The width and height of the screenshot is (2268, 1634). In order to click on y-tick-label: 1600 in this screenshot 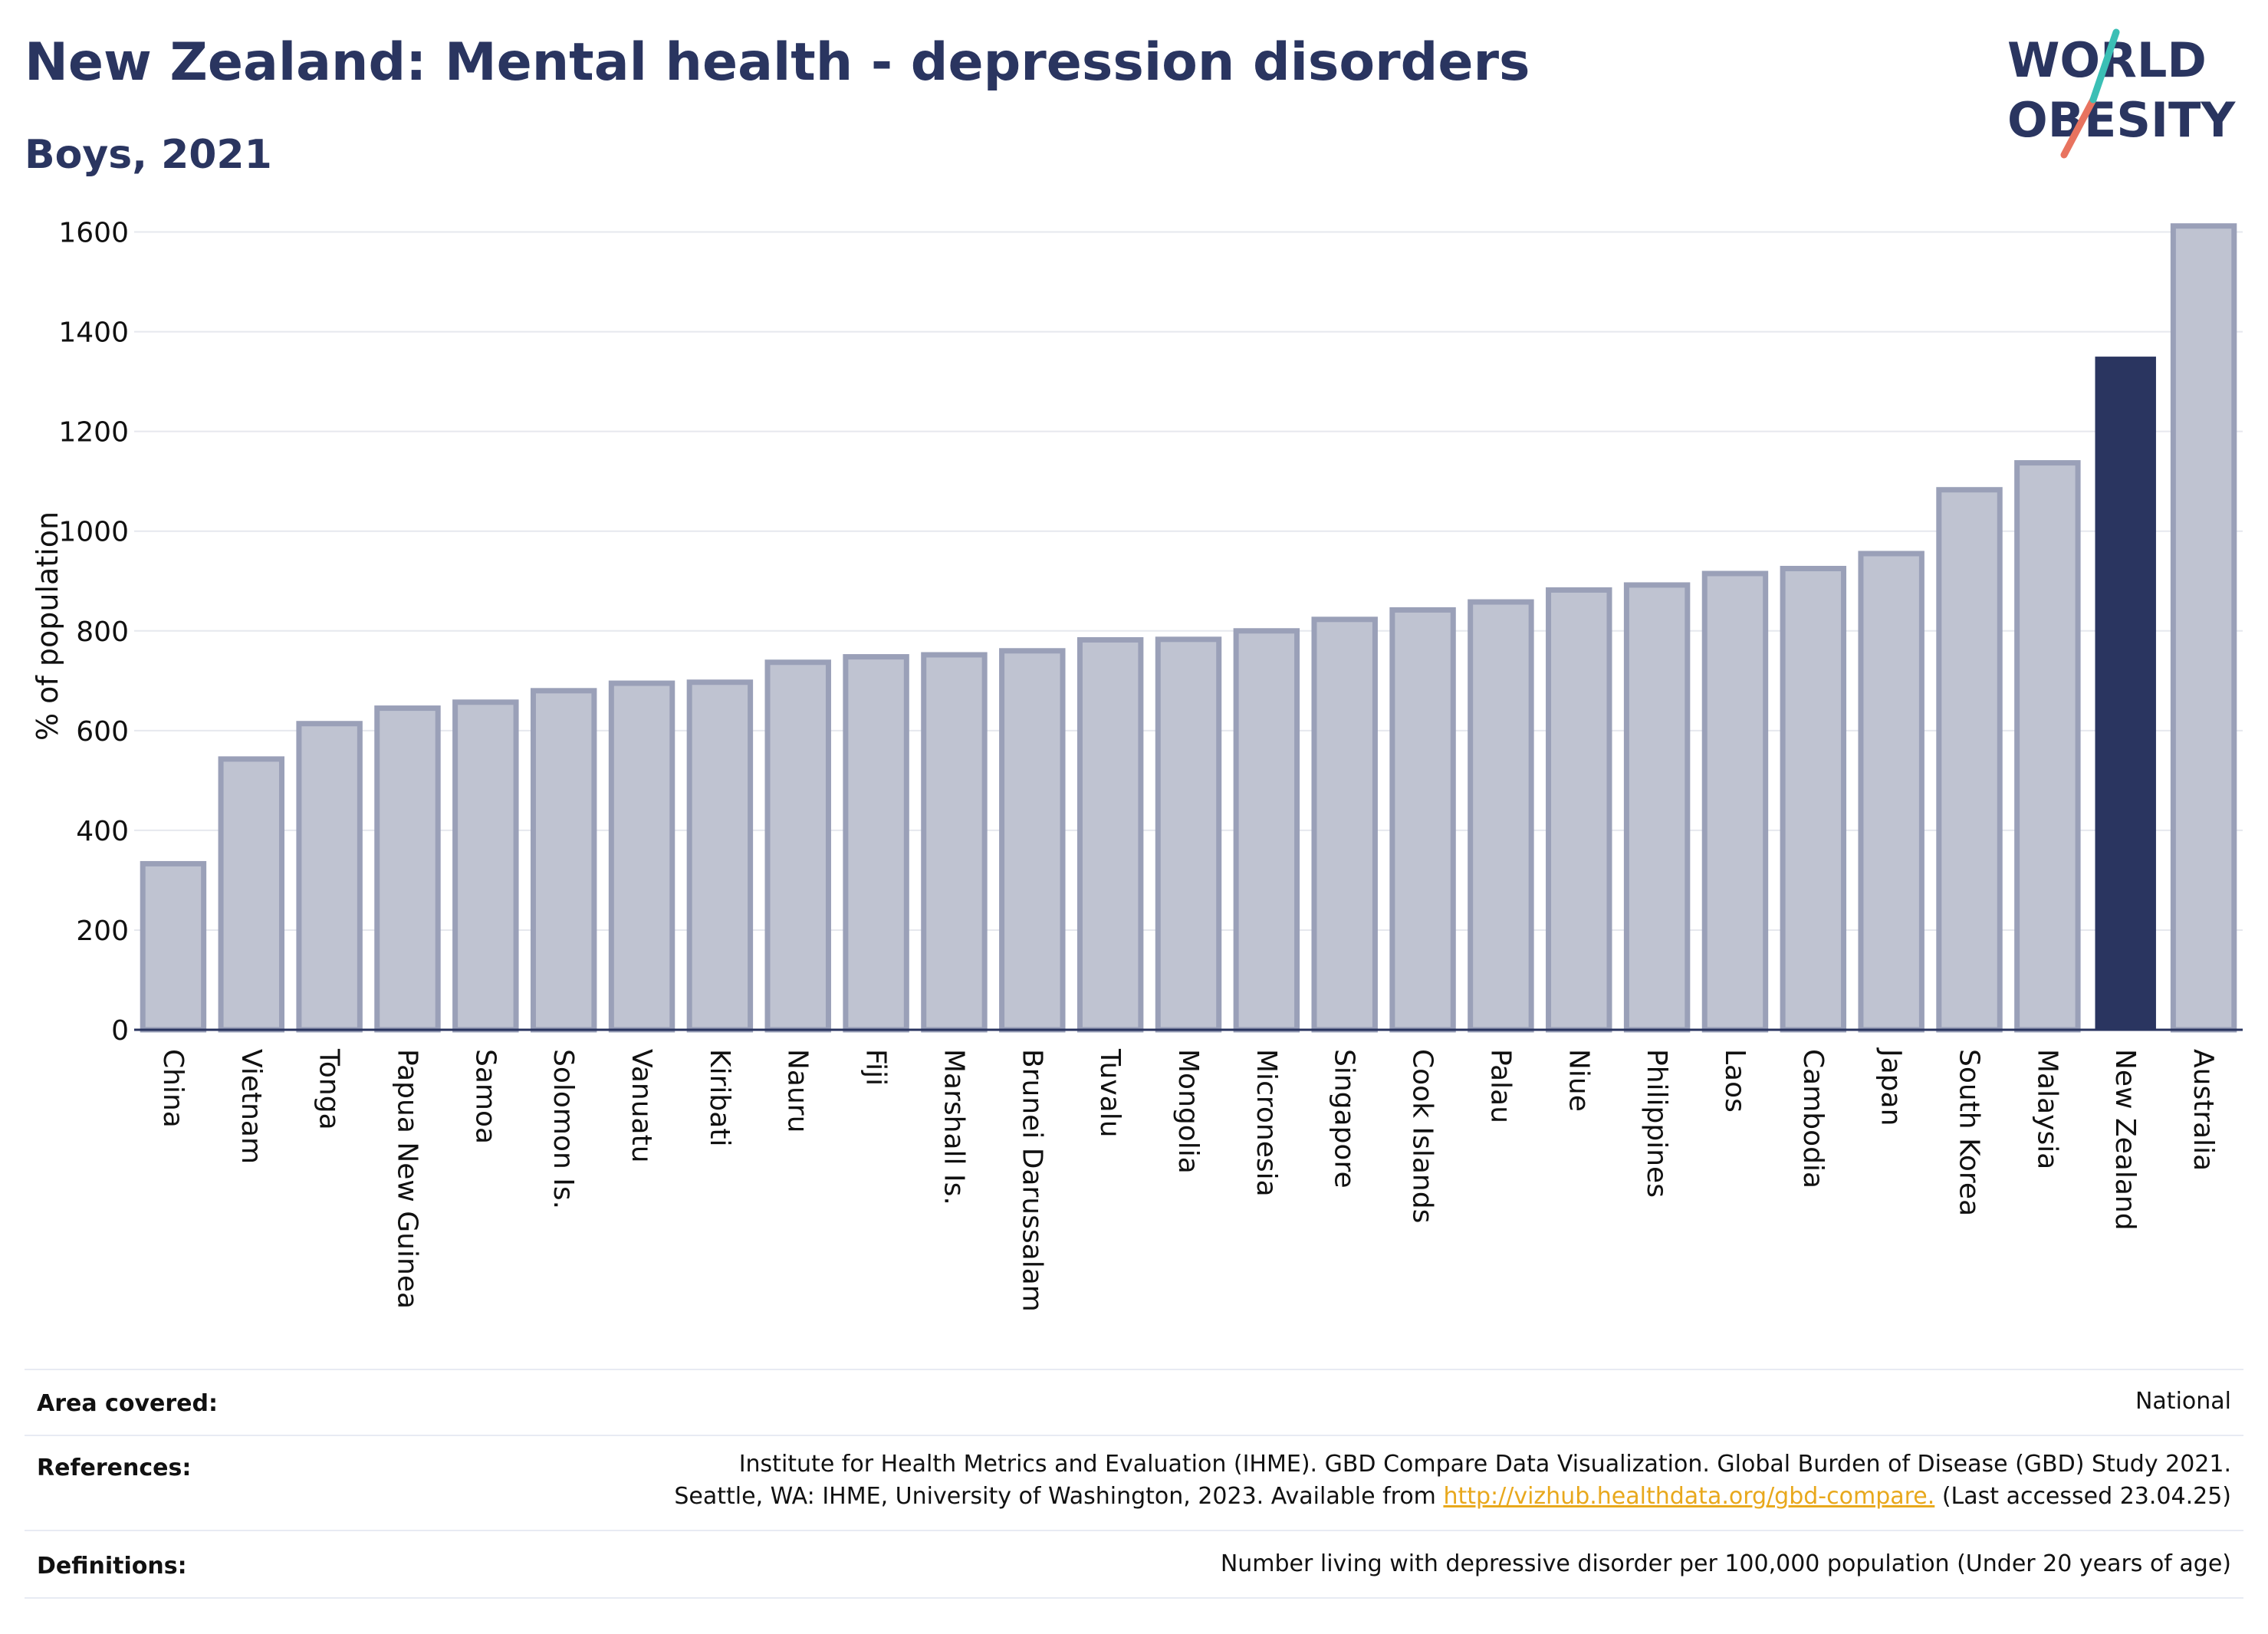, I will do `click(93, 234)`.